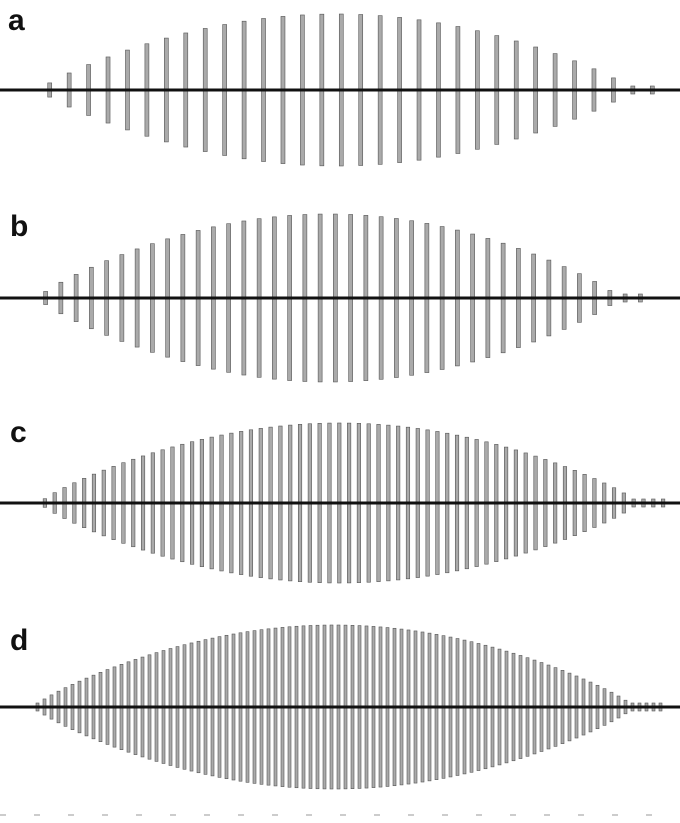 The height and width of the screenshot is (823, 680). I want to click on panel-label: a, so click(16, 20).